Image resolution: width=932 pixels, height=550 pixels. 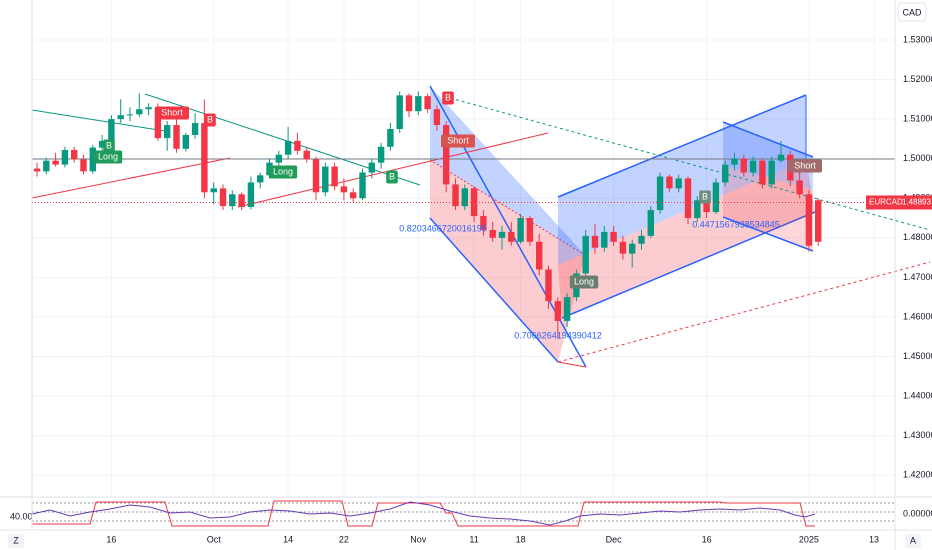 I want to click on zoom-button, so click(x=16, y=541).